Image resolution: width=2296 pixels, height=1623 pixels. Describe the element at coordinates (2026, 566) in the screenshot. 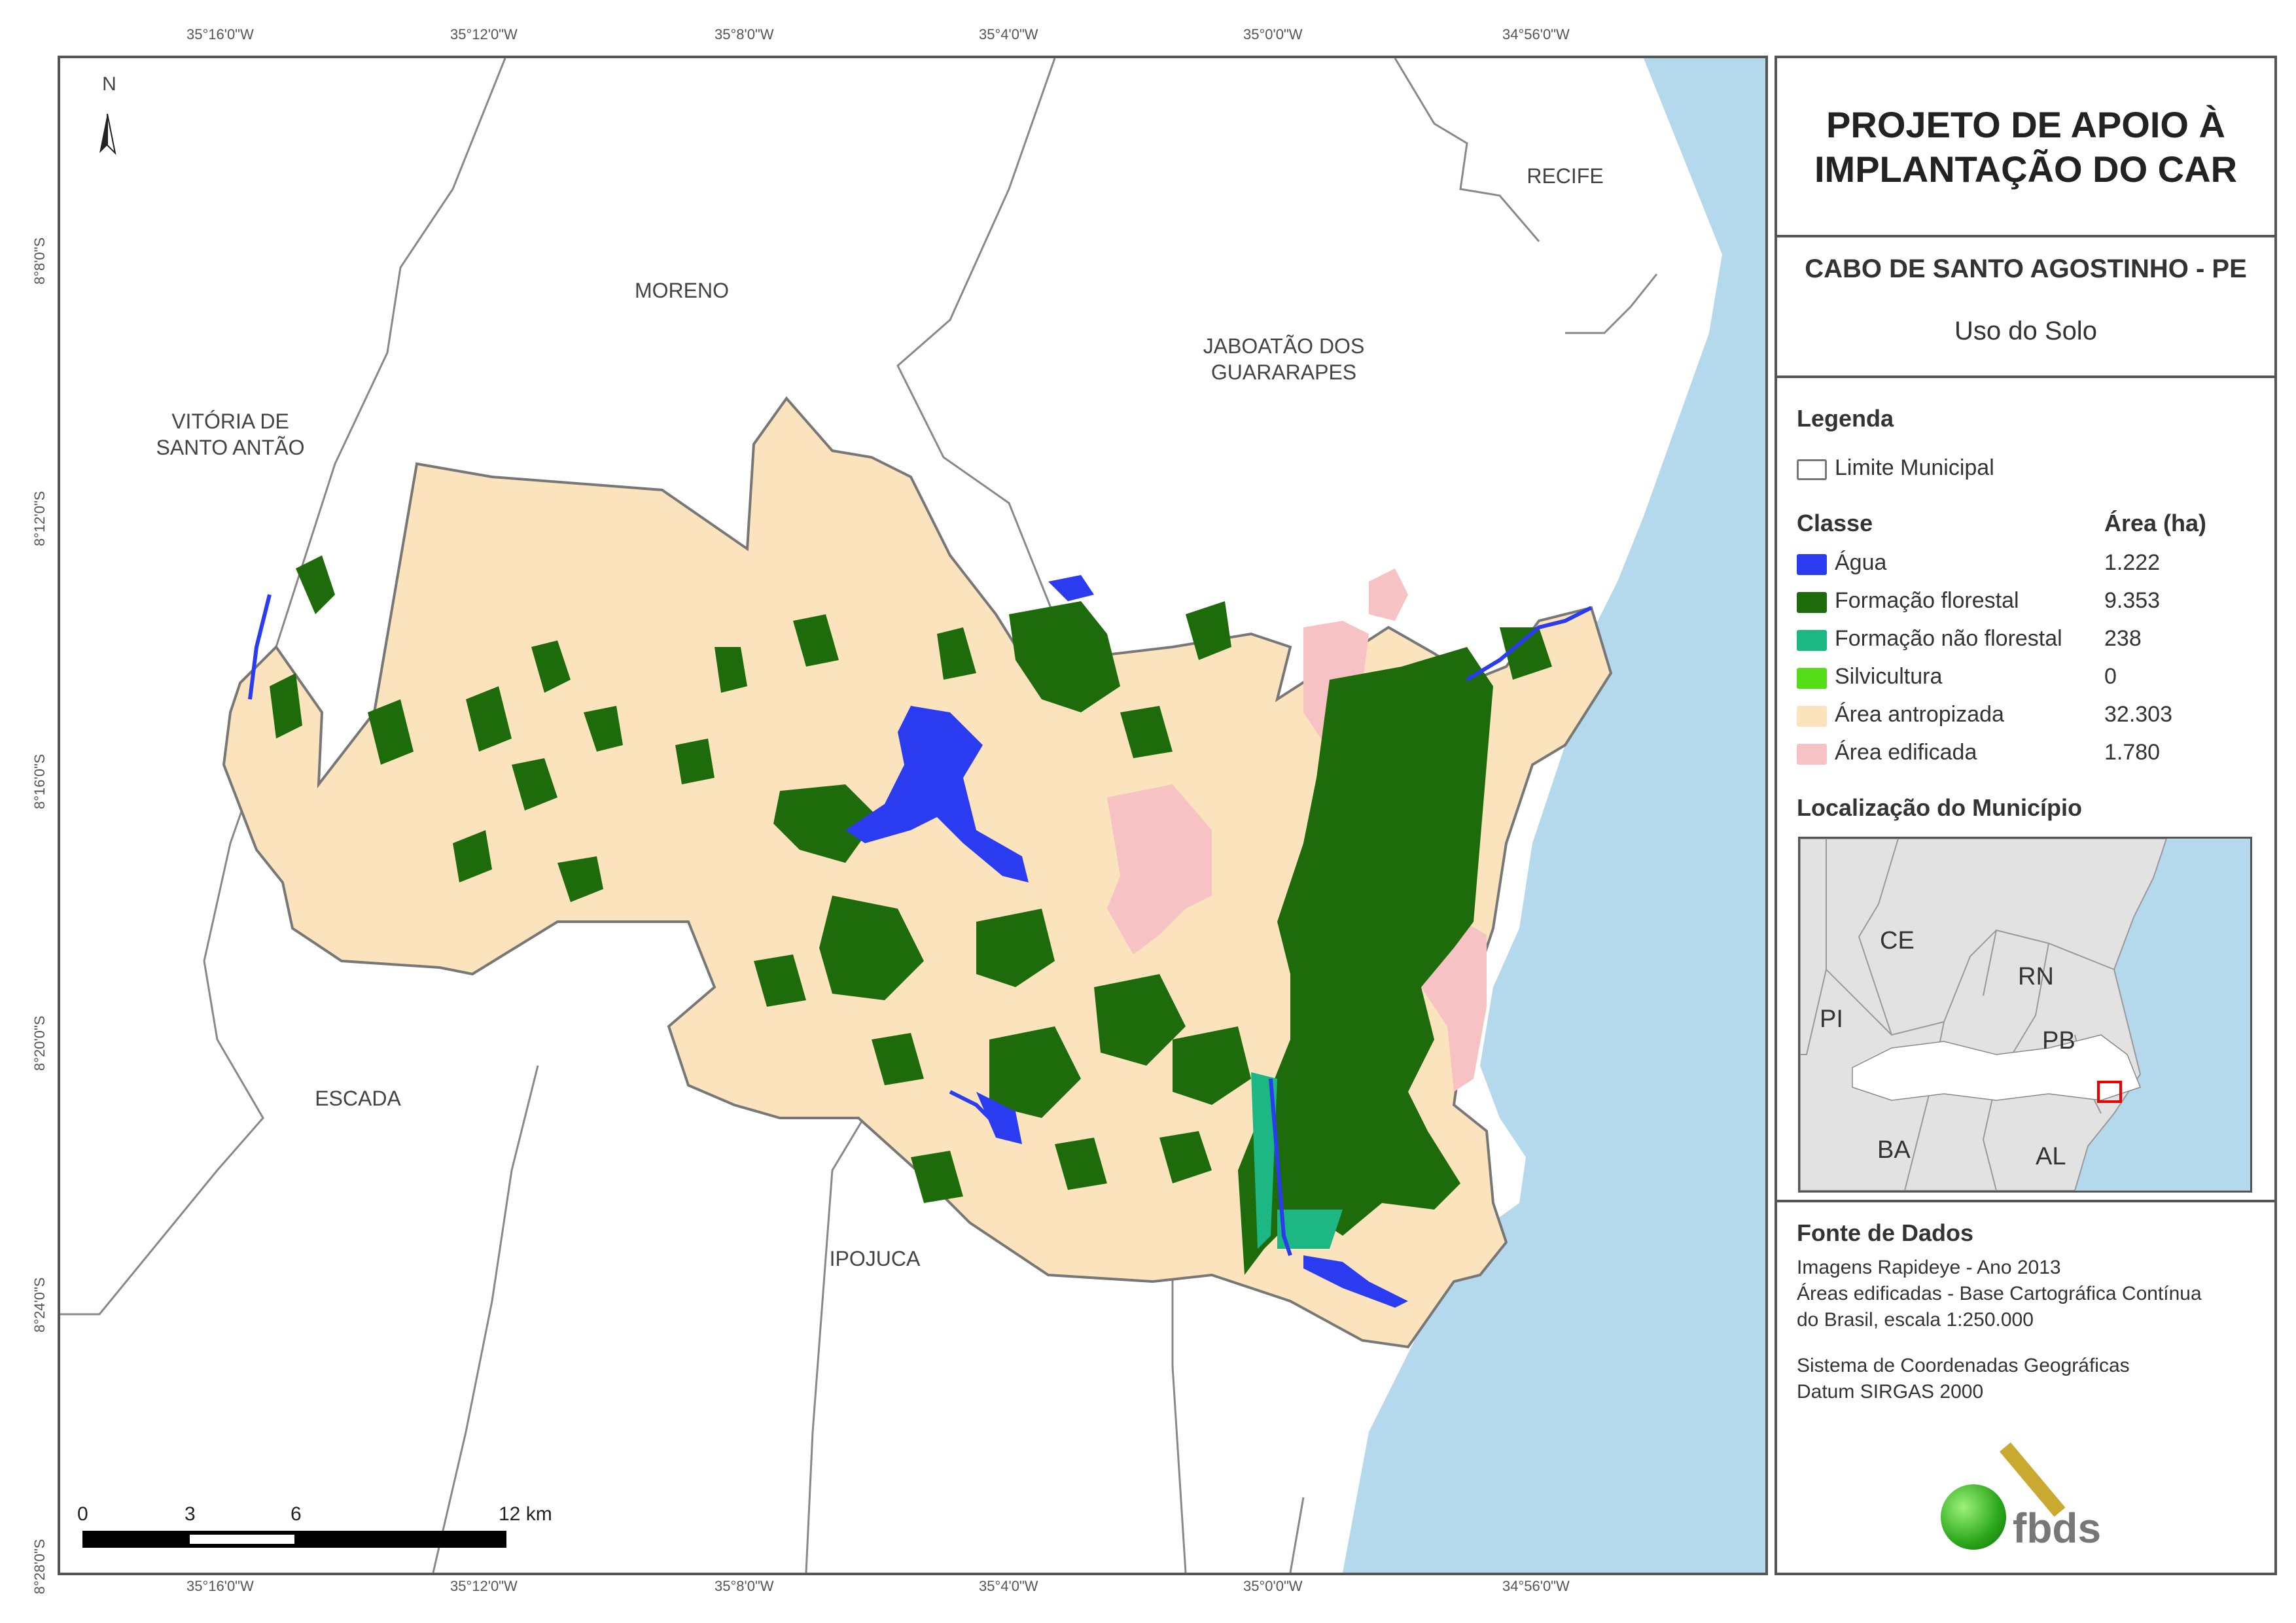

I see `legend-row-agua: Água 1.222` at that location.